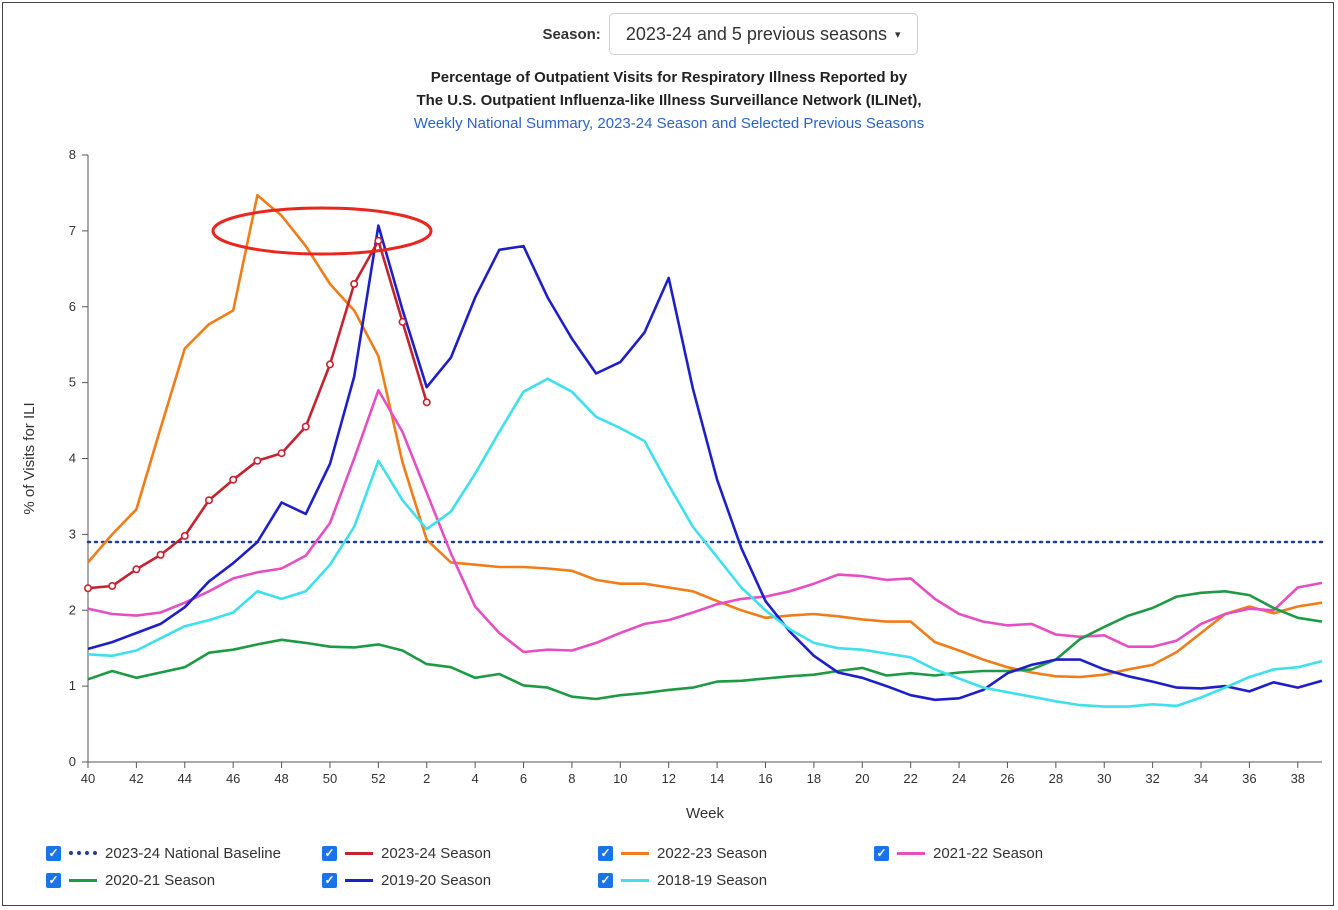 This screenshot has height=910, width=1338. I want to click on y-tick-label: 3, so click(72, 533).